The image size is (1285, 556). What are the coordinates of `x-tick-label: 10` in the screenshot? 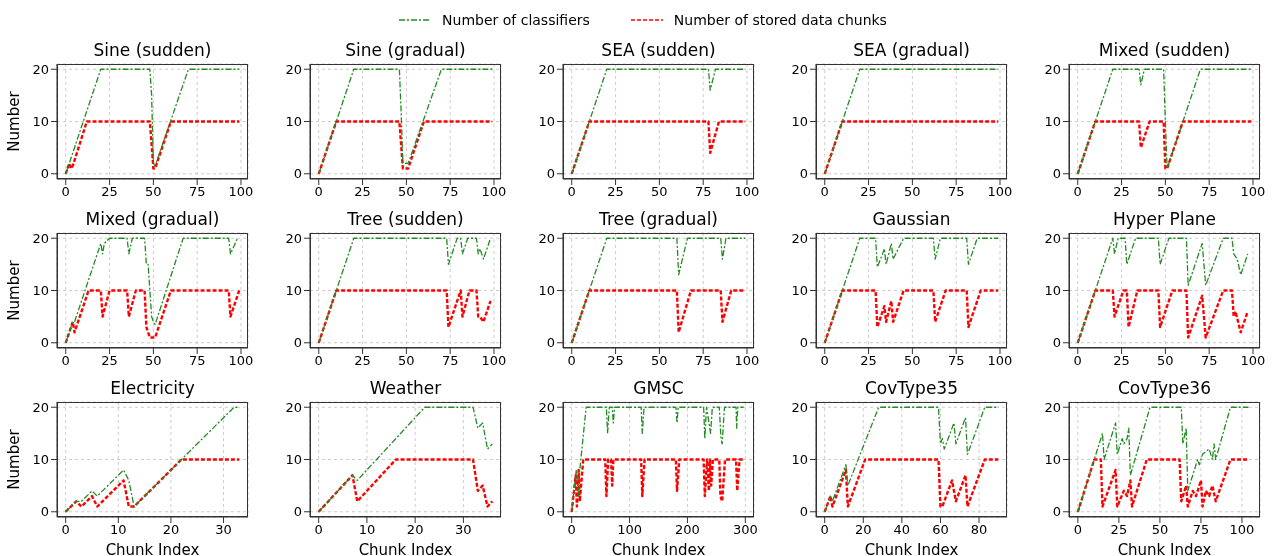 It's located at (118, 530).